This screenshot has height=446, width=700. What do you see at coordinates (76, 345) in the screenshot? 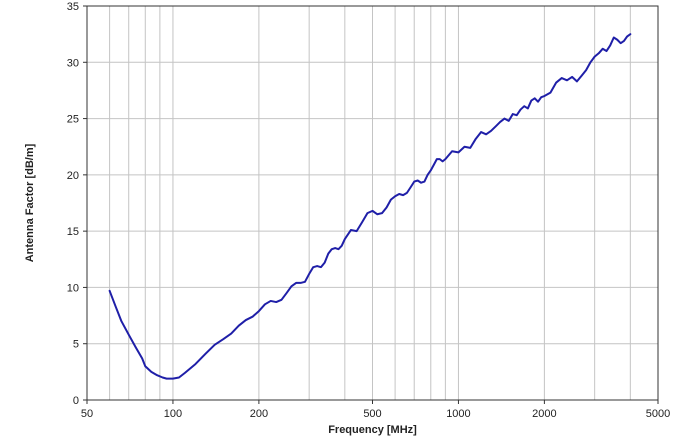
I see `y-tick-label: 5` at bounding box center [76, 345].